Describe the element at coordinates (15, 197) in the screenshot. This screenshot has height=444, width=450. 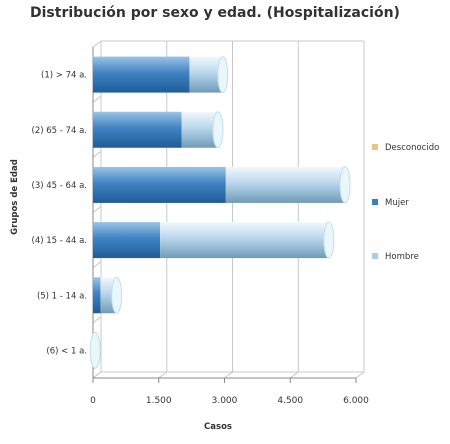
I see `y-axis-title: Grupos de Edad` at that location.